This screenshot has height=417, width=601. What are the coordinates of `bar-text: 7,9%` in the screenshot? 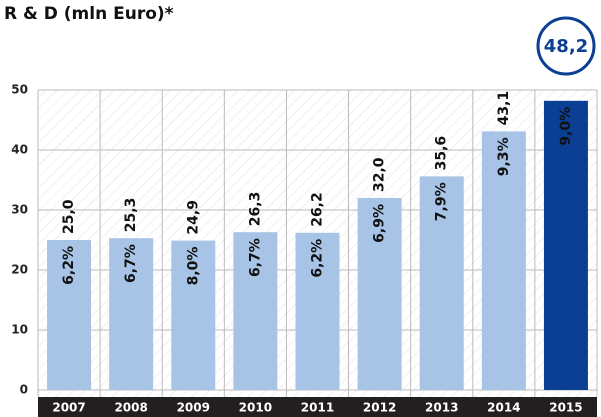 It's located at (442, 201).